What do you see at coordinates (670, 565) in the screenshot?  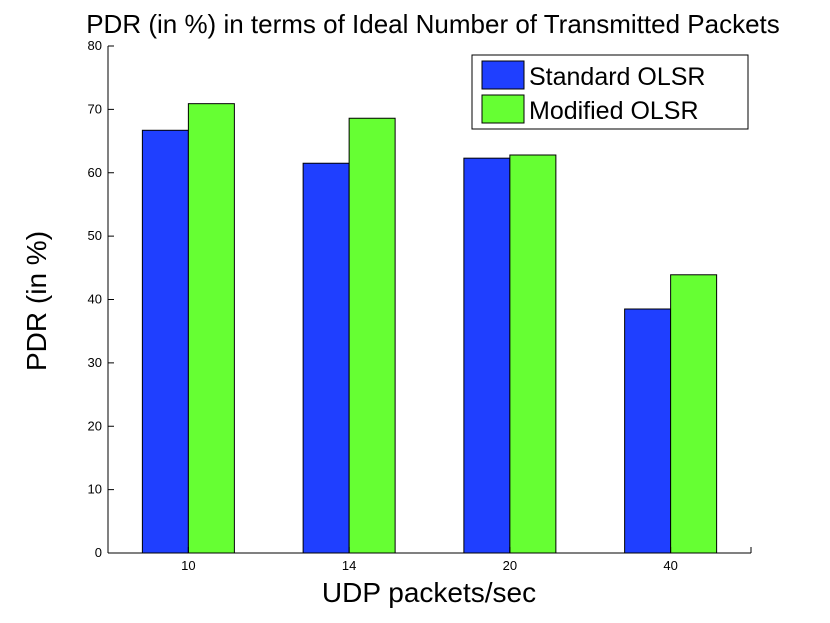 I see `x-tick-label-40: 40` at bounding box center [670, 565].